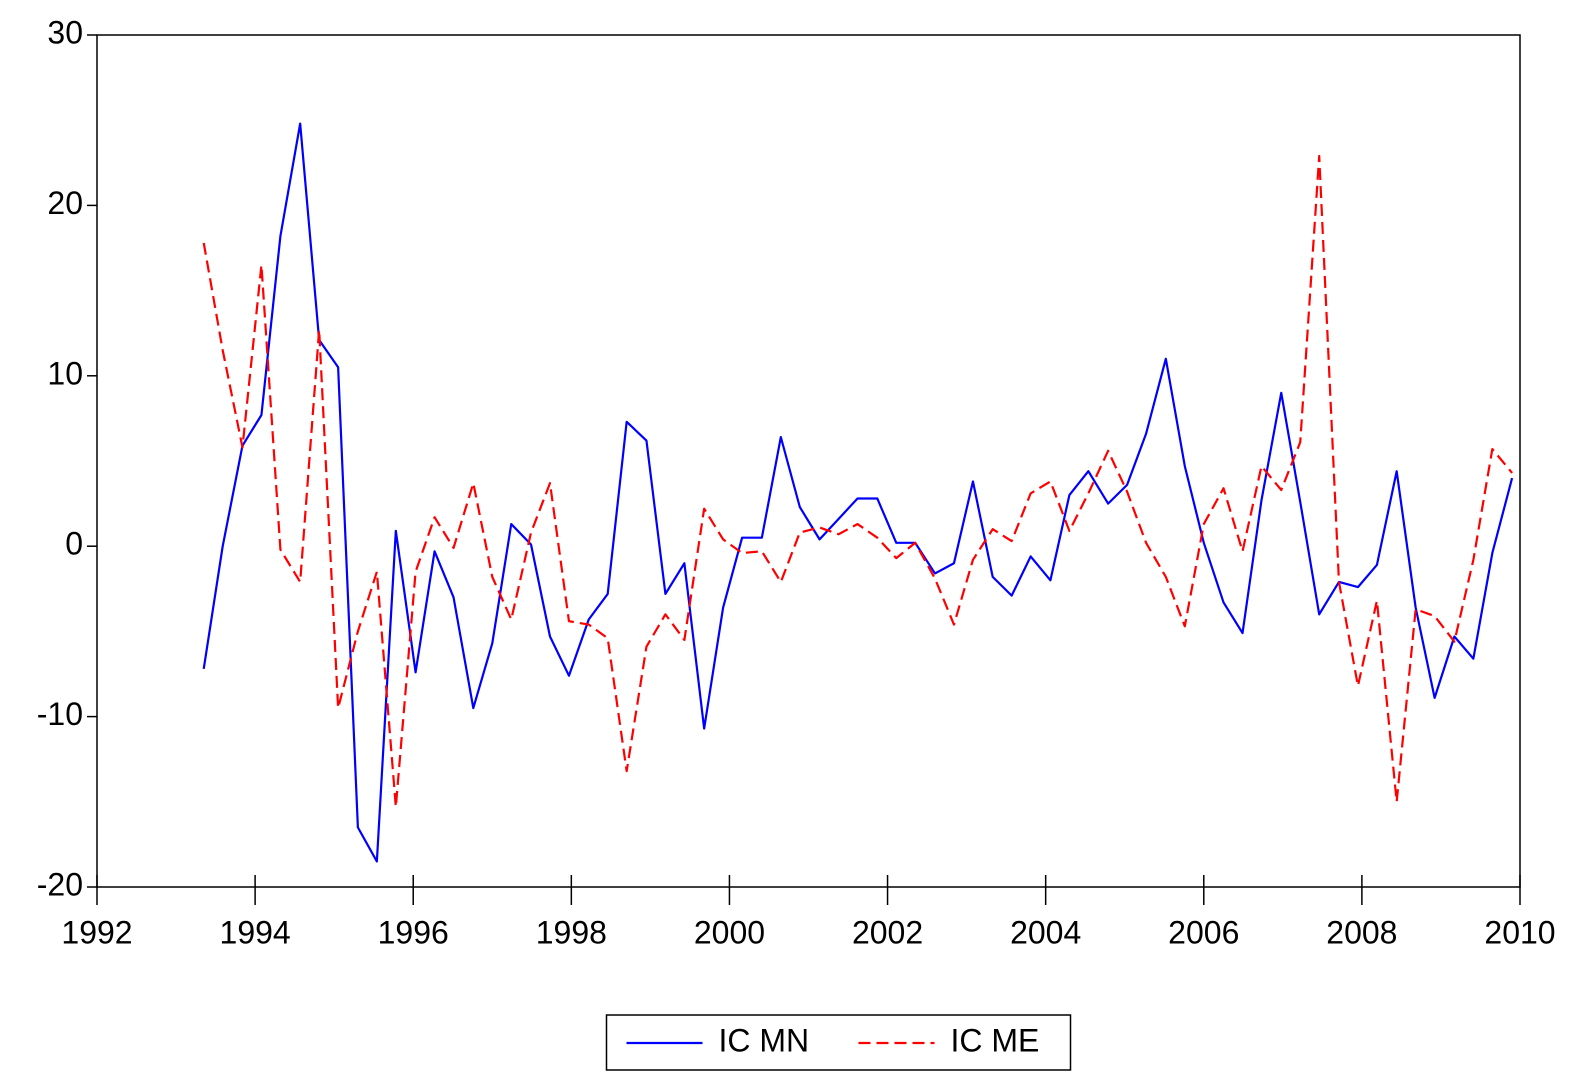 The width and height of the screenshot is (1575, 1077). I want to click on x-tick-label: 2008, so click(1361, 932).